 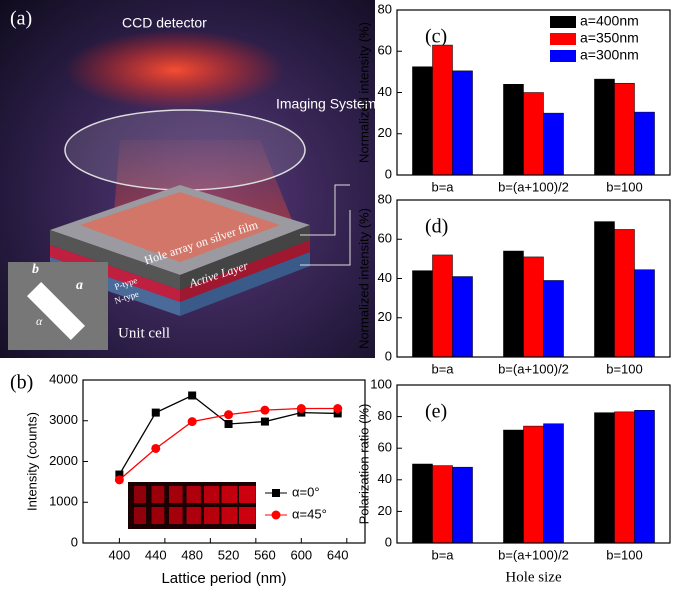 I want to click on annotation: b, so click(x=35, y=269).